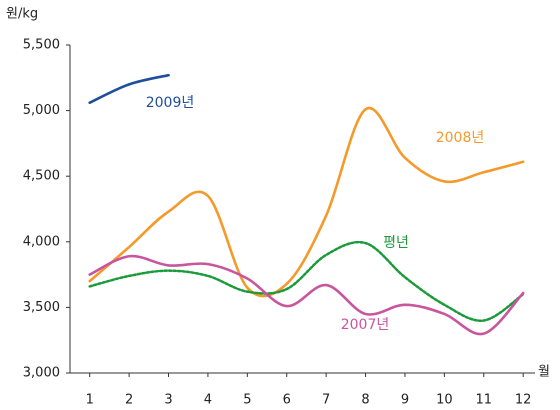 The height and width of the screenshot is (410, 560). Describe the element at coordinates (326, 400) in the screenshot. I see `x-tick-label: 7` at that location.